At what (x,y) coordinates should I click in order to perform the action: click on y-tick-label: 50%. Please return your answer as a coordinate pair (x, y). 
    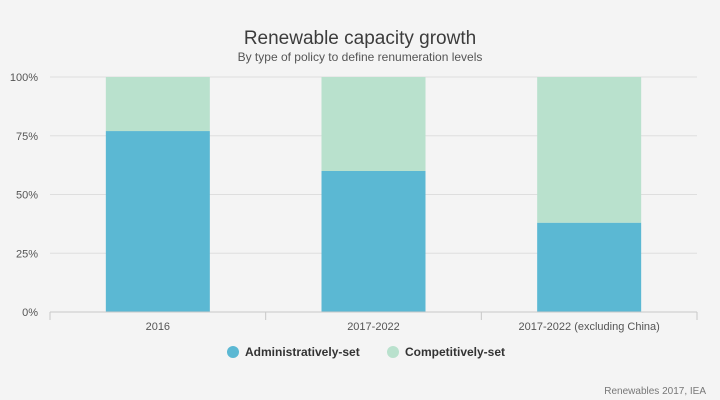
    Looking at the image, I should click on (27, 196).